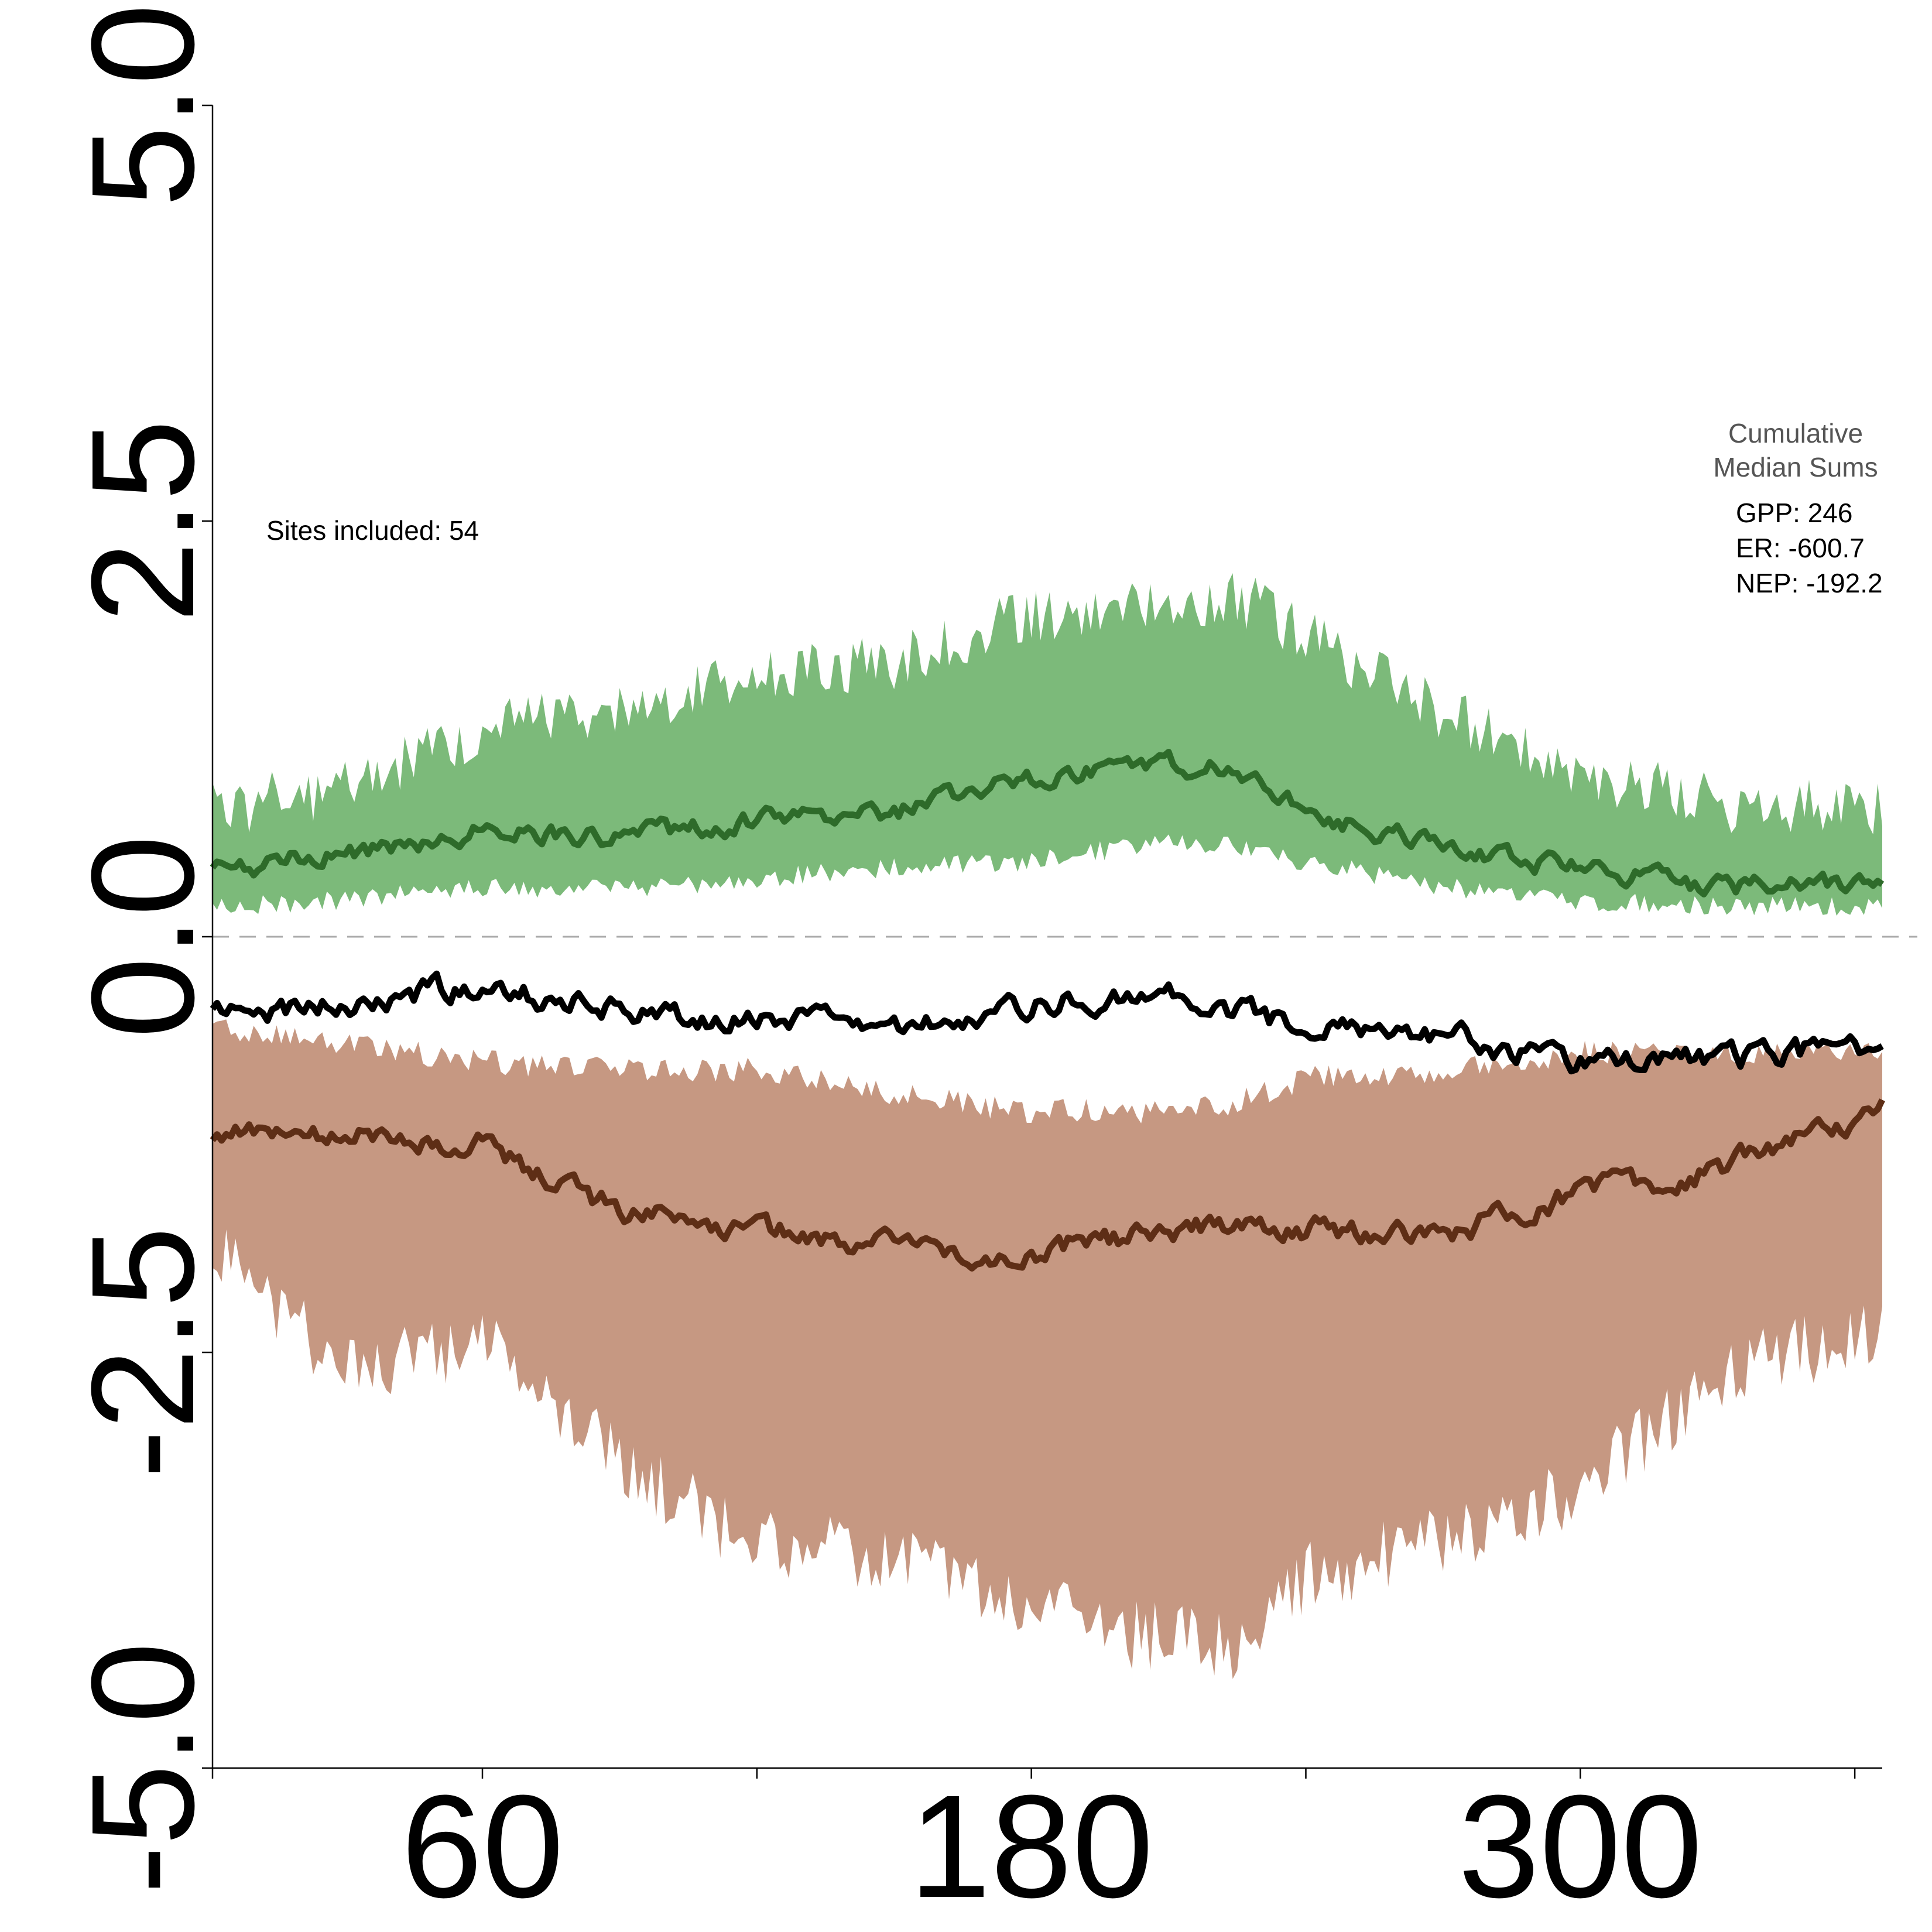 This screenshot has height=1932, width=1932. Describe the element at coordinates (482, 1846) in the screenshot. I see `x-tick-label: 60` at that location.